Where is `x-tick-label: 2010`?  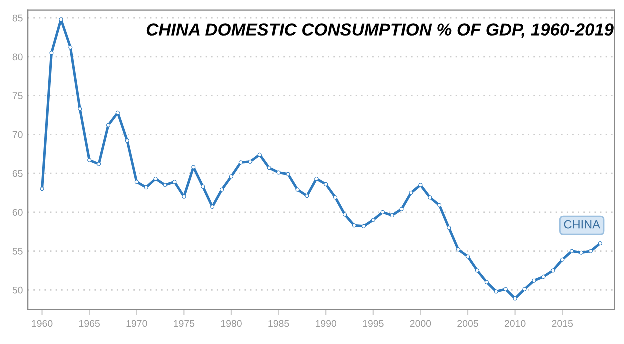
x-tick-label: 2010 is located at coordinates (515, 324).